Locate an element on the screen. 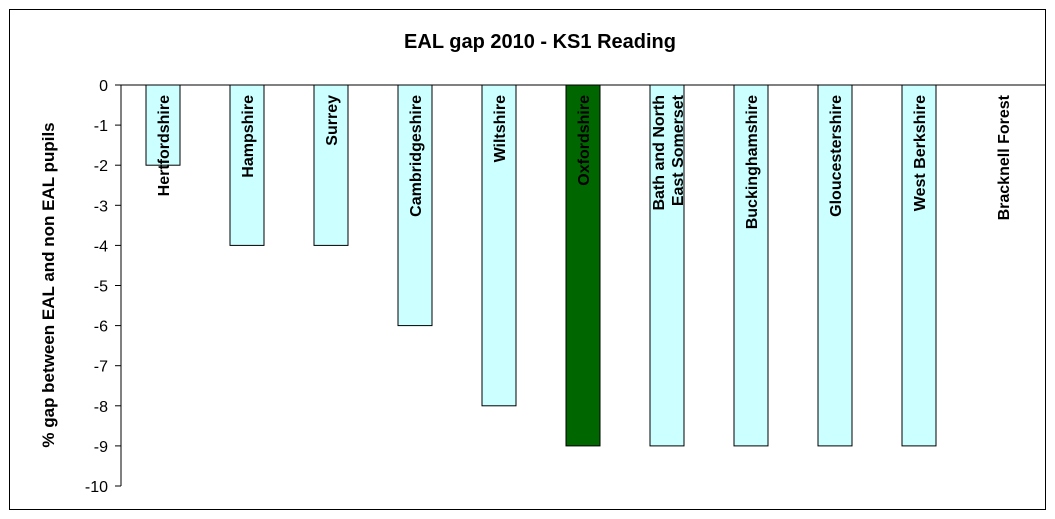  x-tick-label: Wiltshire is located at coordinates (500, 129).